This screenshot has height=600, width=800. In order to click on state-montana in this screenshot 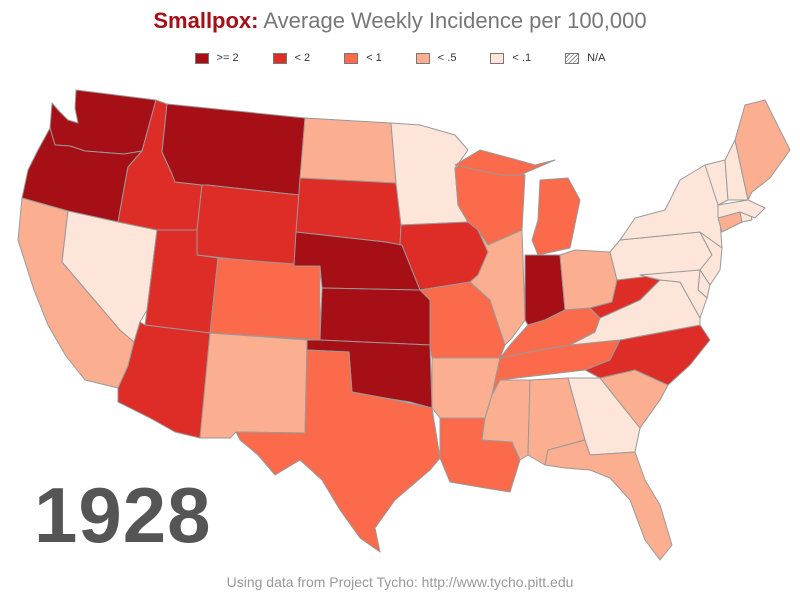, I will do `click(233, 149)`.